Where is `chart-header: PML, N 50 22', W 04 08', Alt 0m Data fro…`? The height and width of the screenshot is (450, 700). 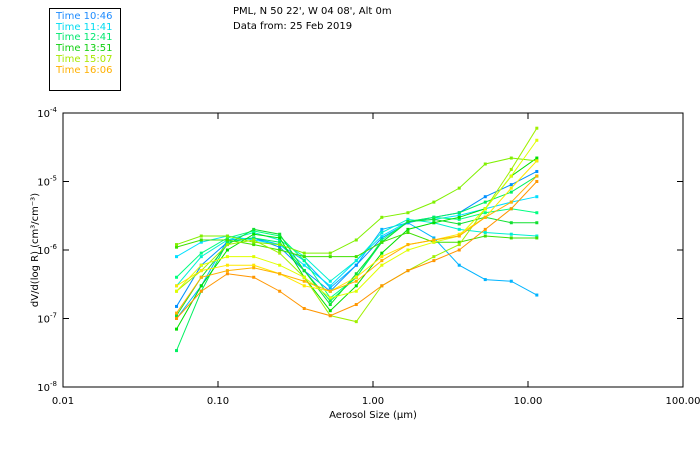
chart-header: PML, N 50 22', W 04 08', Alt 0m Data fro… is located at coordinates (312, 19).